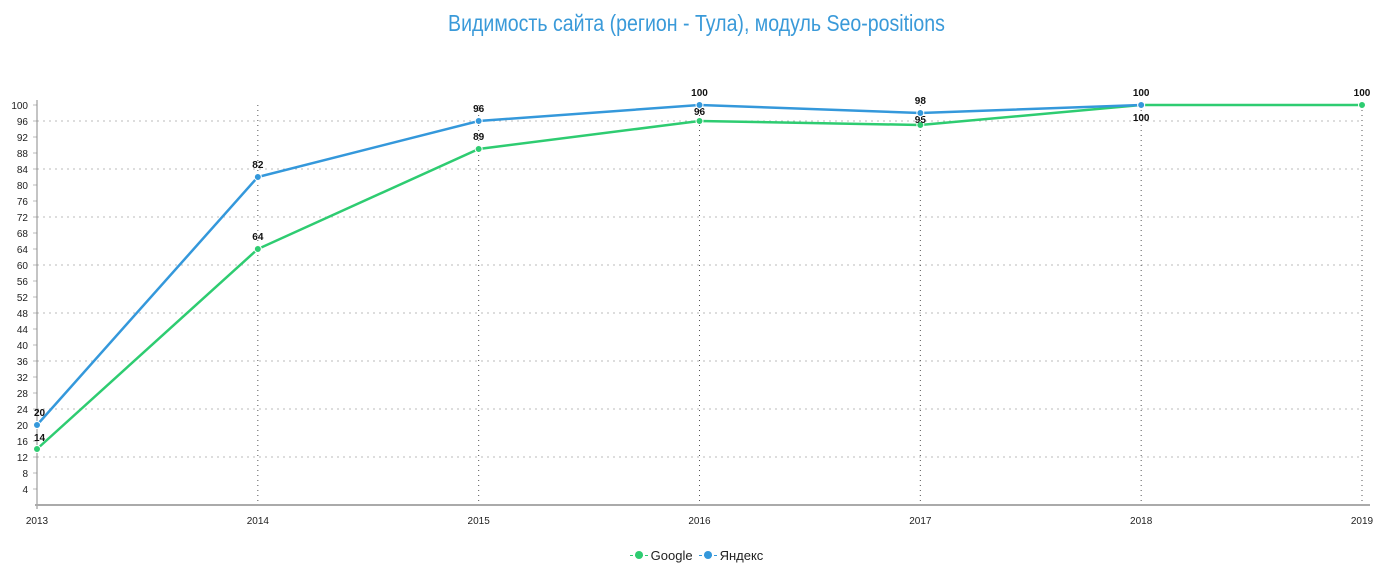 This screenshot has width=1393, height=568. I want to click on y-tick-label: 44, so click(23, 330).